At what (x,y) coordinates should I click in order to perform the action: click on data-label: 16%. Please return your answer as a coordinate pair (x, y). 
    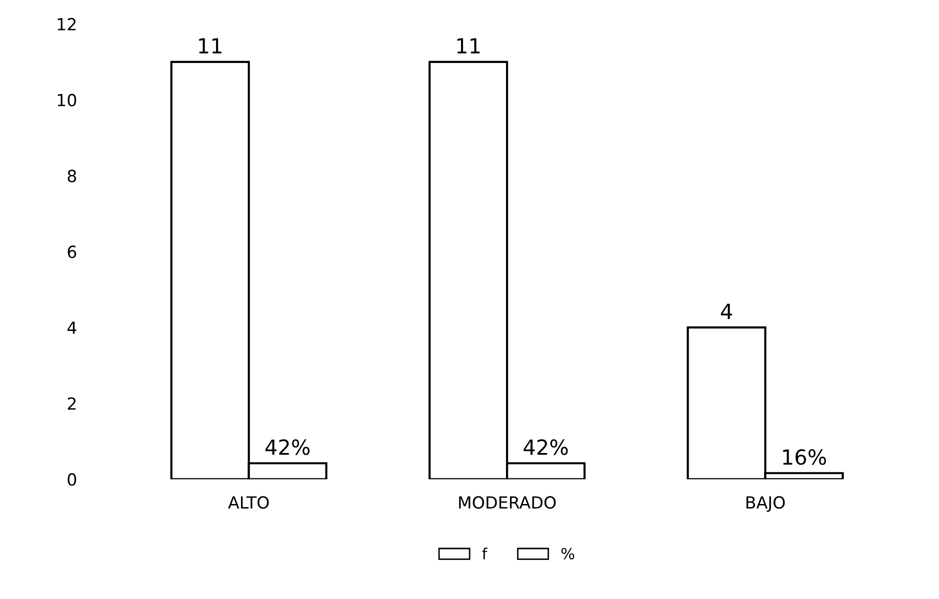
    Looking at the image, I should click on (804, 457).